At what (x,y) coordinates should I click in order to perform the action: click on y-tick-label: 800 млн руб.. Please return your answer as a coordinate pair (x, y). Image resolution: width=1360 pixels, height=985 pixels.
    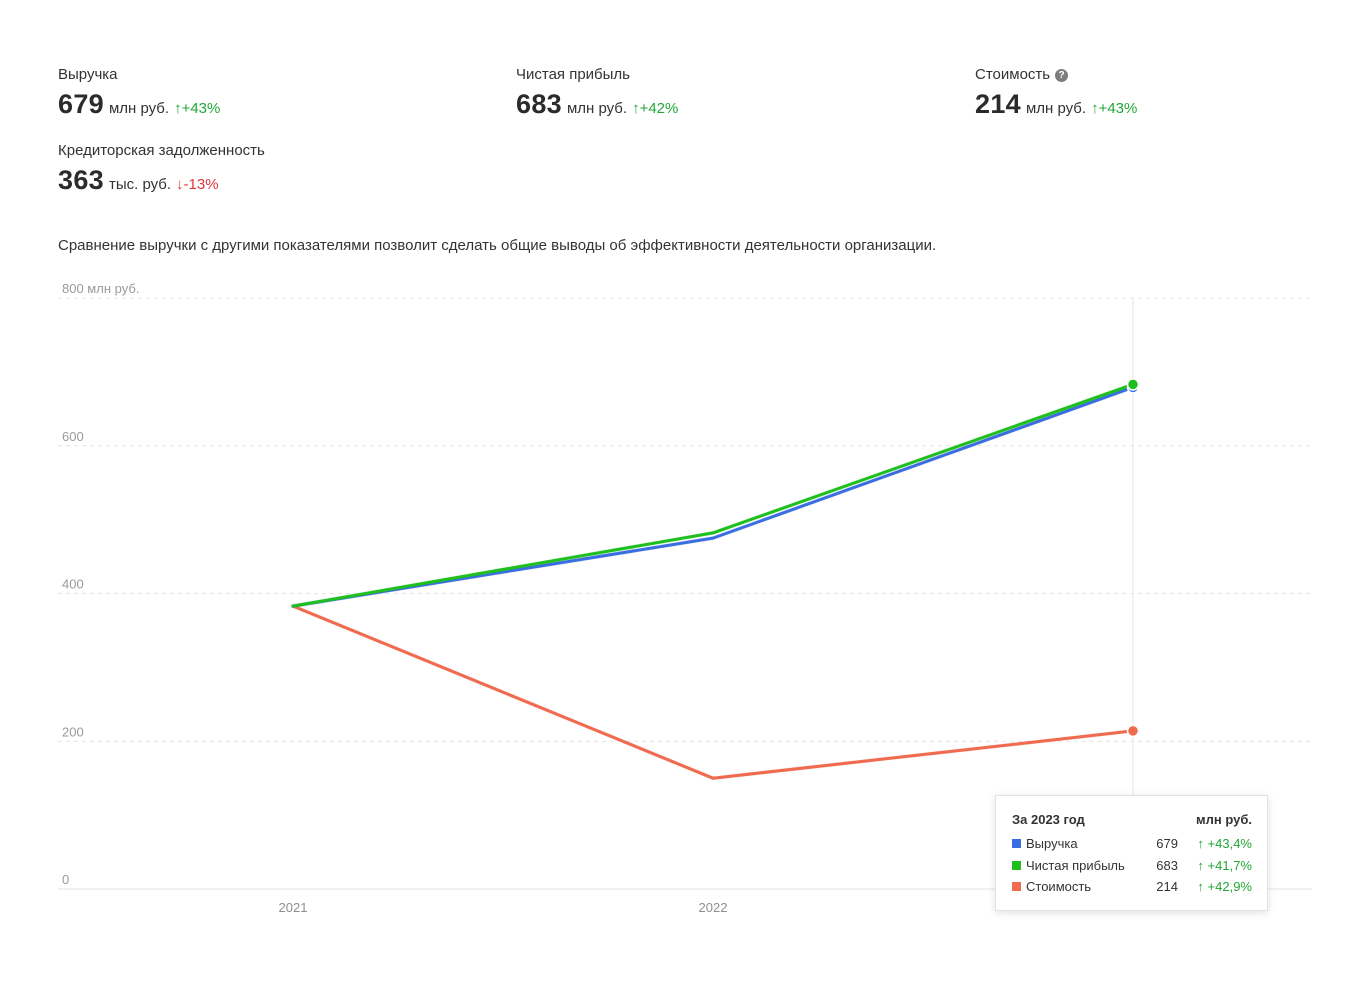
    Looking at the image, I should click on (100, 288).